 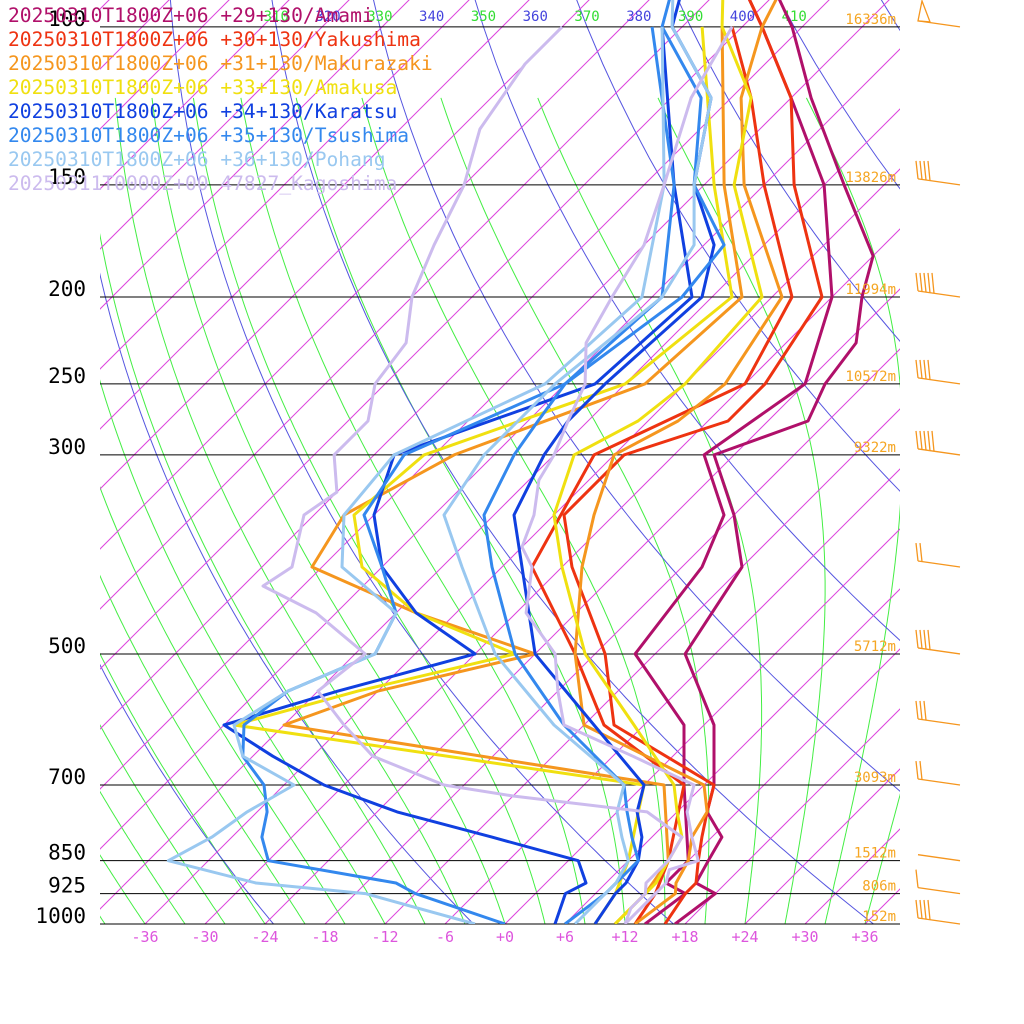 What do you see at coordinates (875, 854) in the screenshot?
I see `height-label: 1512m` at bounding box center [875, 854].